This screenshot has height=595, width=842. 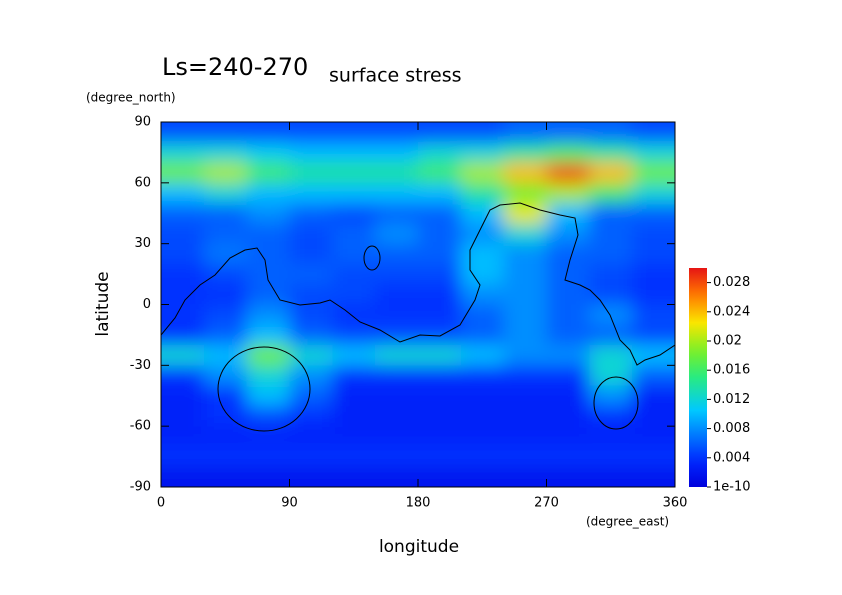 I want to click on colorbar, so click(x=698, y=377).